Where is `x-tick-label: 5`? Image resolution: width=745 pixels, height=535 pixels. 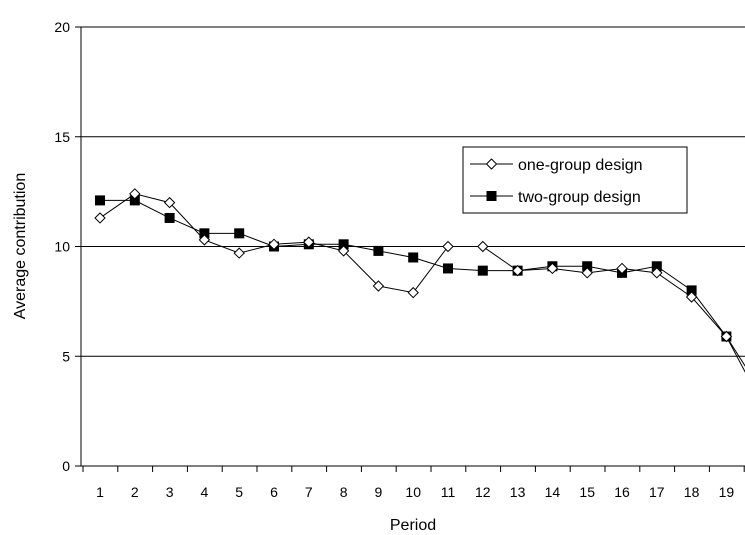 x-tick-label: 5 is located at coordinates (239, 492).